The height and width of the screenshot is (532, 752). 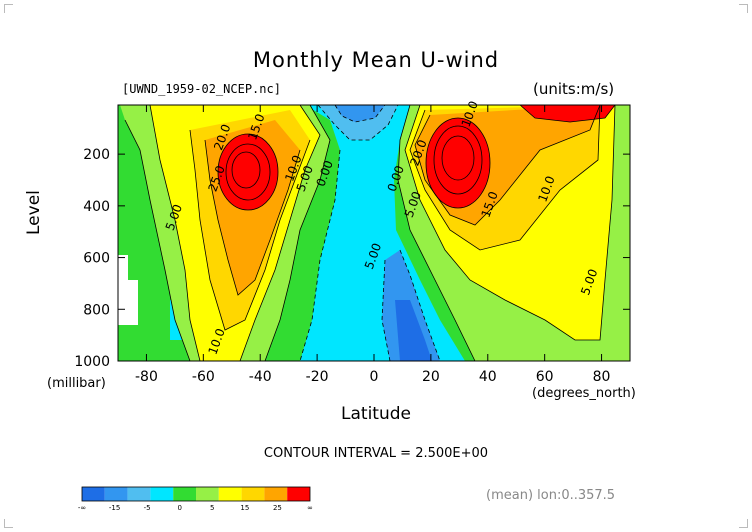 I want to click on y-axis-unit: (millibar), so click(x=76, y=383).